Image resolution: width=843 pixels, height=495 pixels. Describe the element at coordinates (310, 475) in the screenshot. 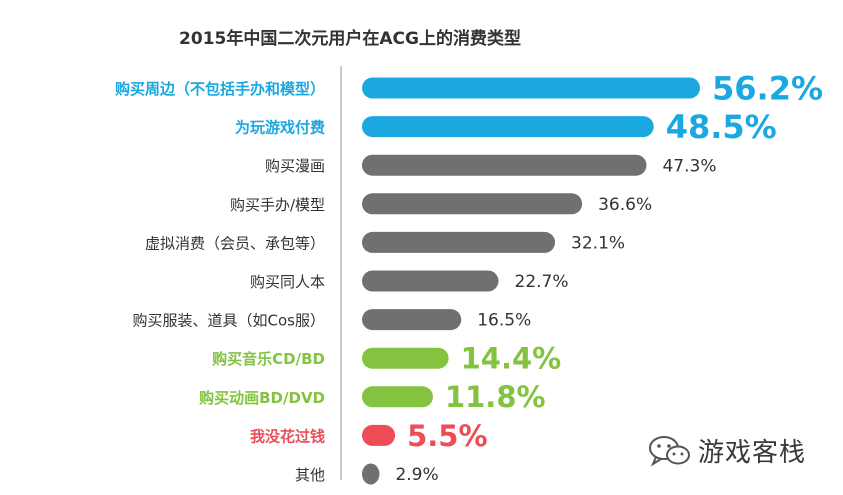

I see `category-label: 其他` at that location.